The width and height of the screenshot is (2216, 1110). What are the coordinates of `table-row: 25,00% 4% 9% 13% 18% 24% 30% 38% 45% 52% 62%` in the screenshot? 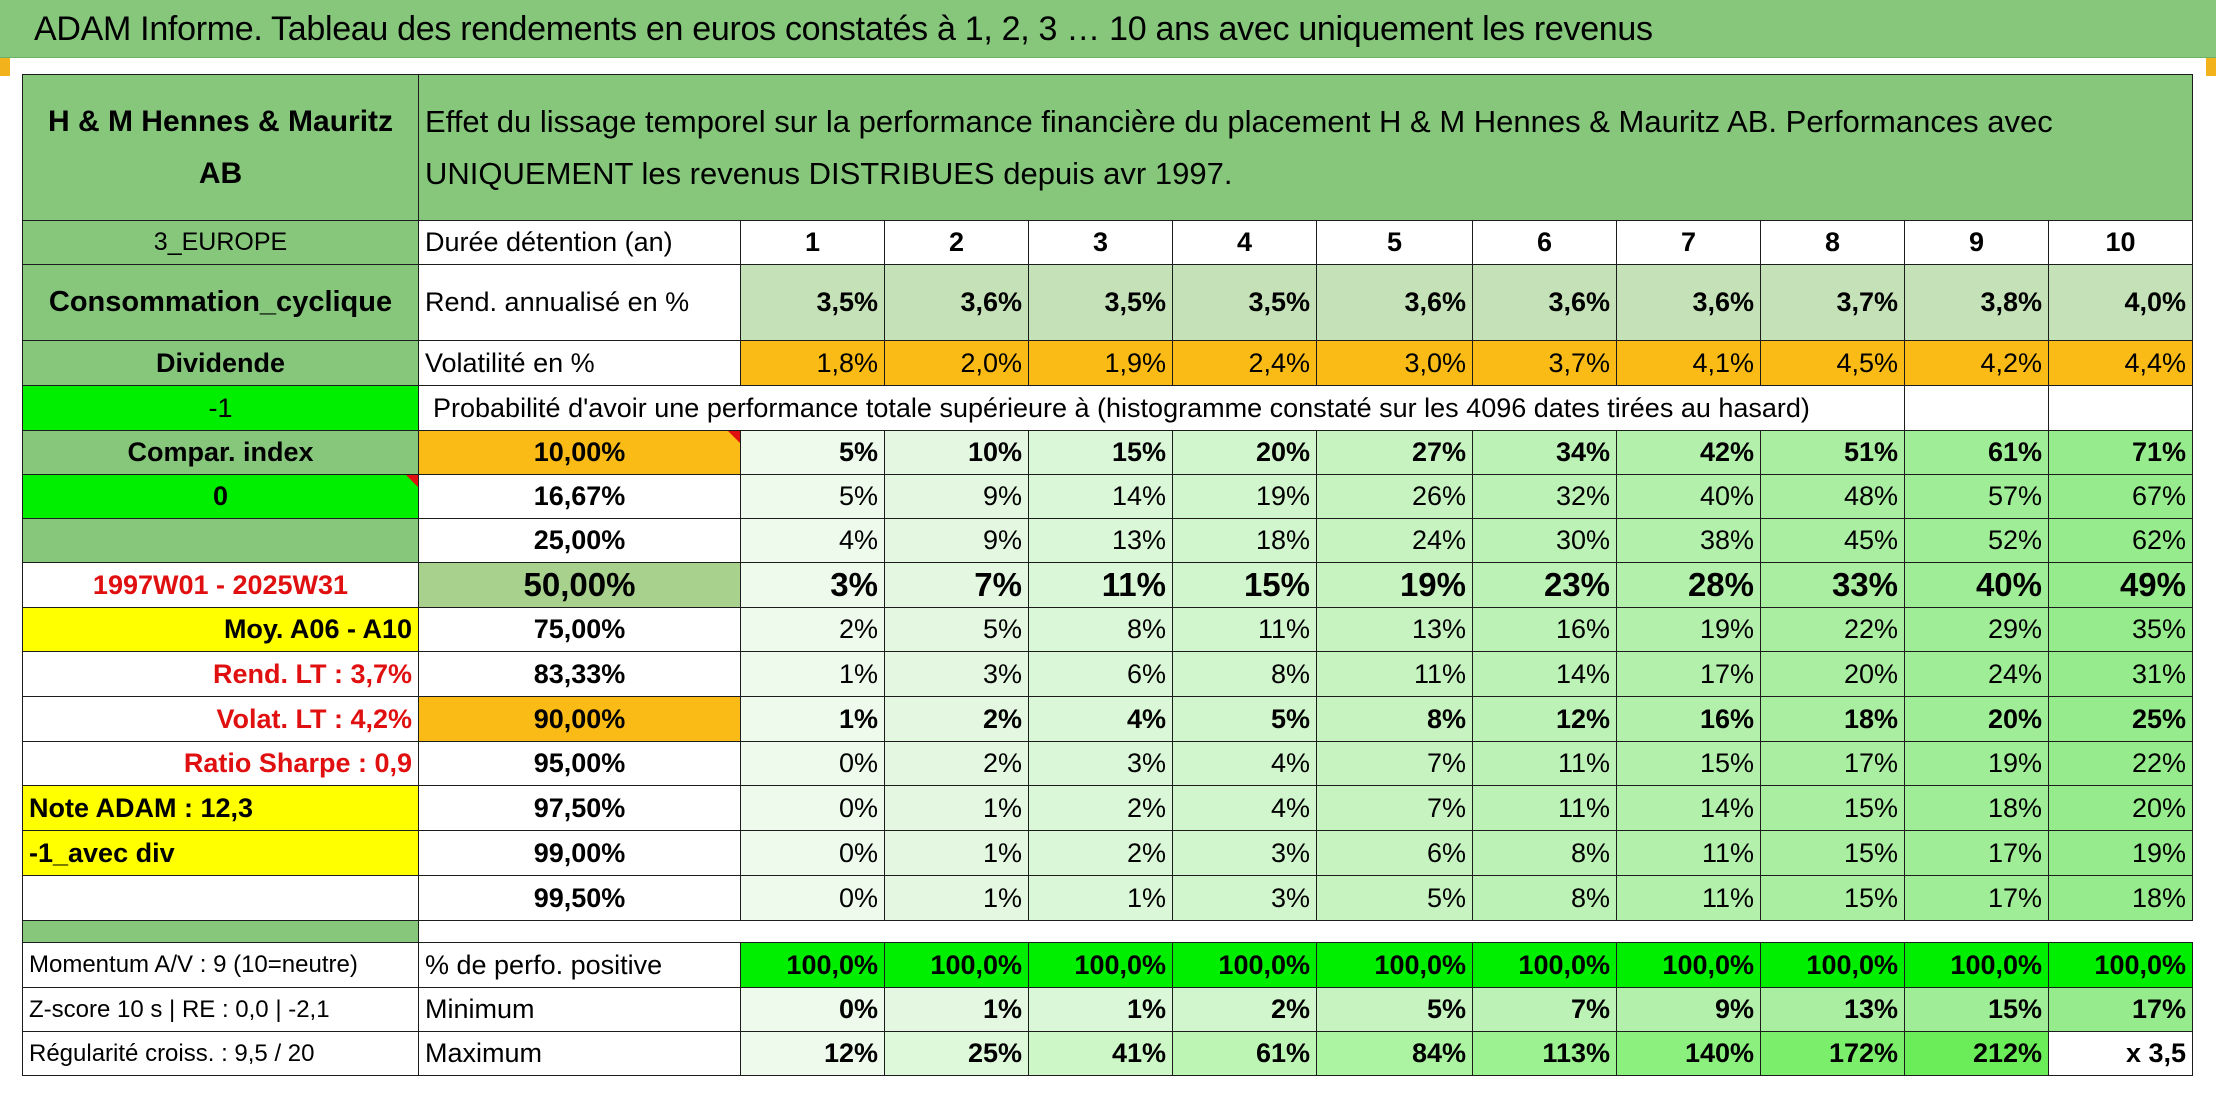 It's located at (1107, 540).